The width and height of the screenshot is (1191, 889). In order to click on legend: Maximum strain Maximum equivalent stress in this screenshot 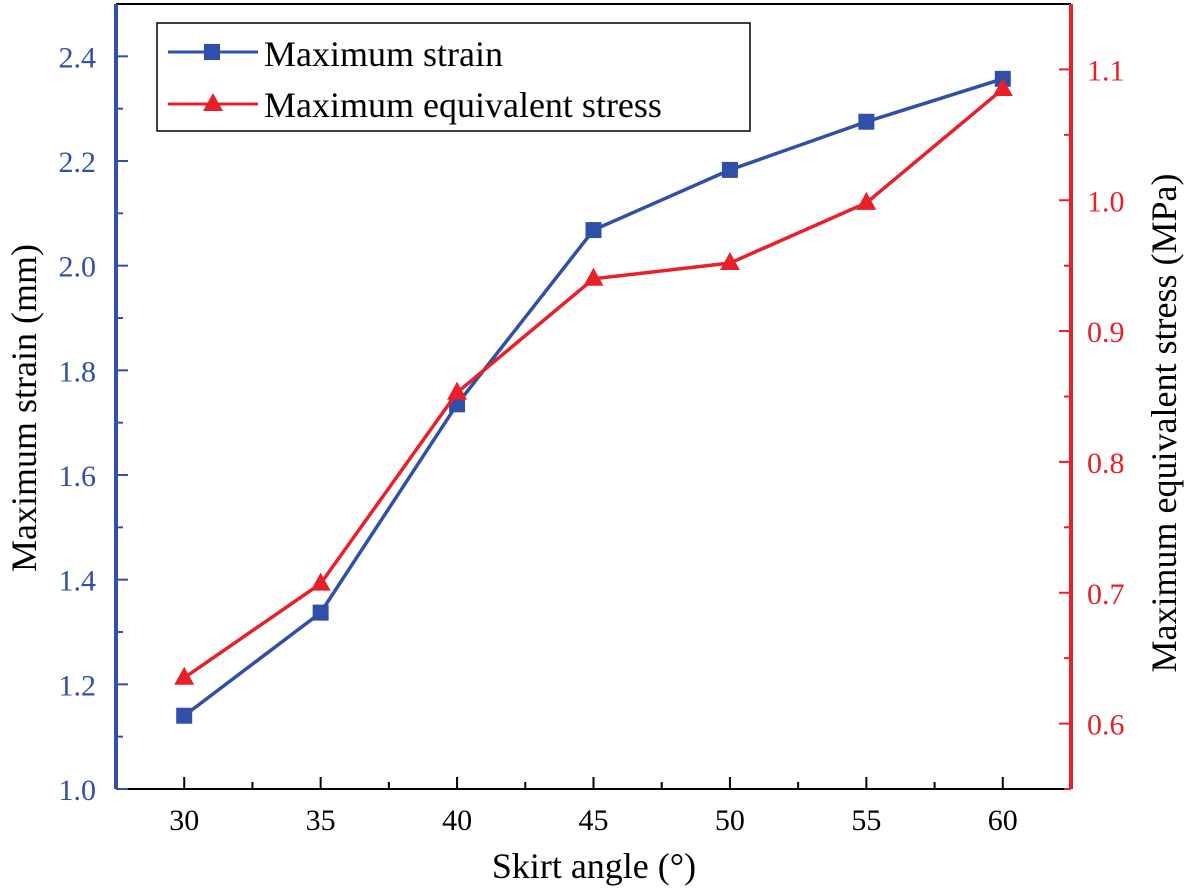, I will do `click(453, 77)`.